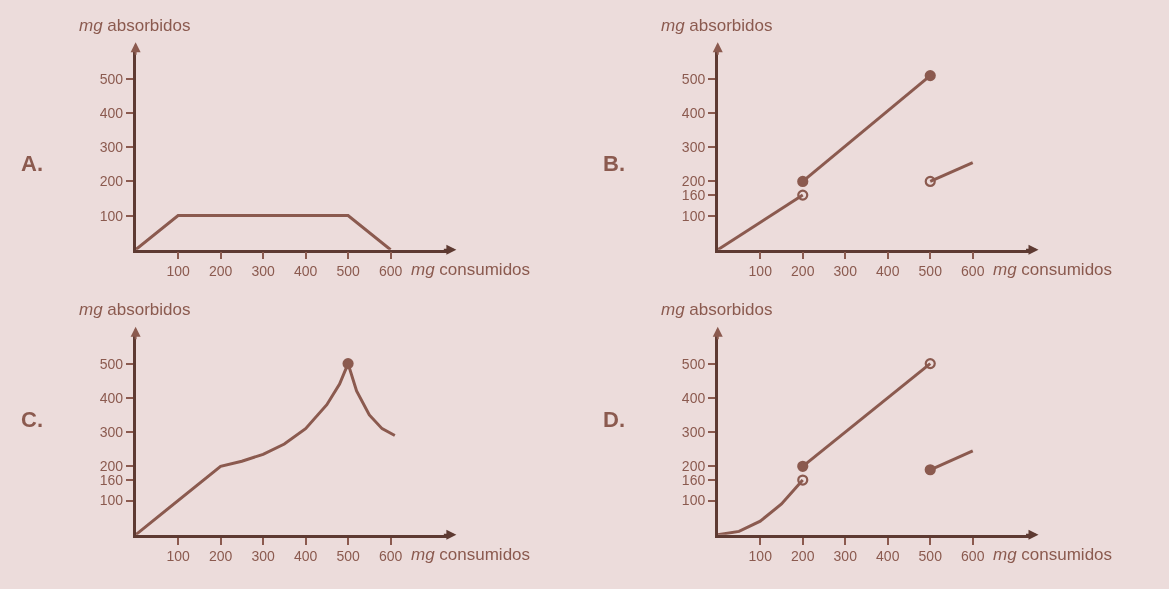 The image size is (1169, 589). I want to click on text: B., so click(614, 163).